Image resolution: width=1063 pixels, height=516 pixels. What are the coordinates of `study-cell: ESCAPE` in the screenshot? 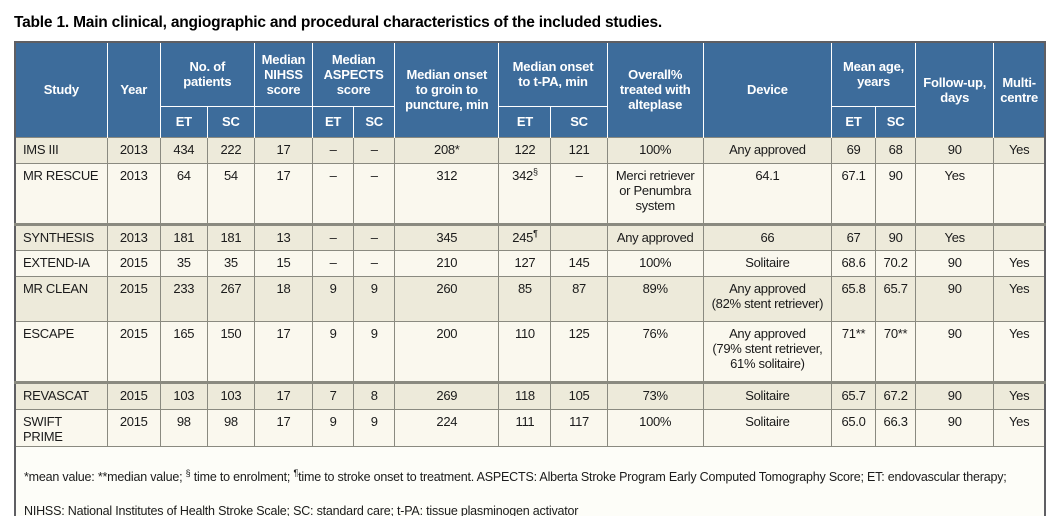 It's located at (61, 351).